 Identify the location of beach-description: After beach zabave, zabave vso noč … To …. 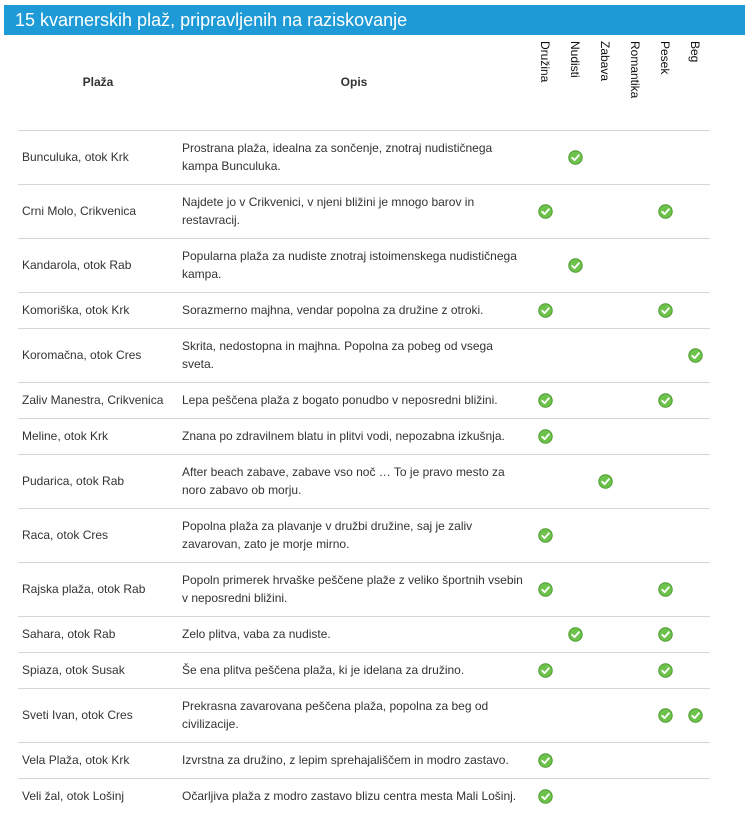
(354, 482).